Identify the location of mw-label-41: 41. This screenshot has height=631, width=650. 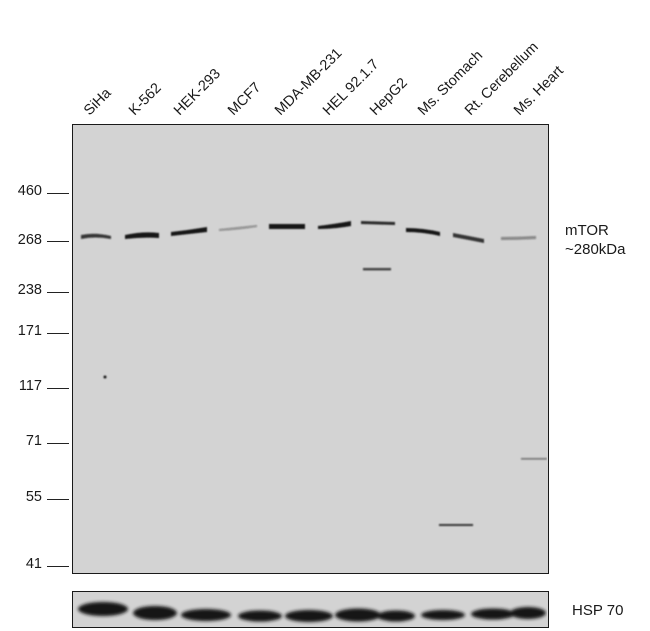
(33, 564).